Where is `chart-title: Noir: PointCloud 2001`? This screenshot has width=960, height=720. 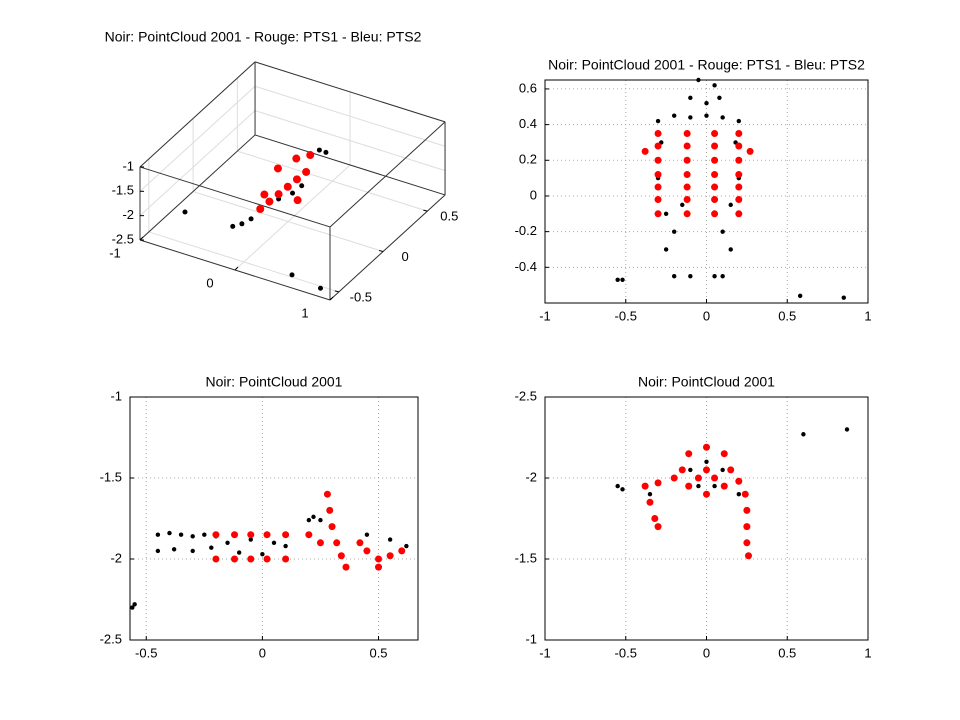 chart-title: Noir: PointCloud 2001 is located at coordinates (274, 382).